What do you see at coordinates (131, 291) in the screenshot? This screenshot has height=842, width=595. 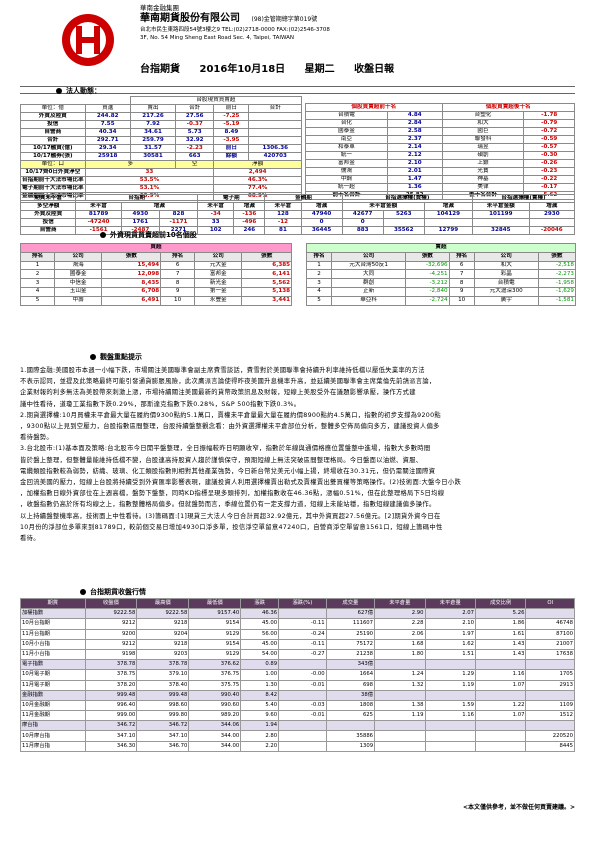 I see `foreign-cell: 6,708` at bounding box center [131, 291].